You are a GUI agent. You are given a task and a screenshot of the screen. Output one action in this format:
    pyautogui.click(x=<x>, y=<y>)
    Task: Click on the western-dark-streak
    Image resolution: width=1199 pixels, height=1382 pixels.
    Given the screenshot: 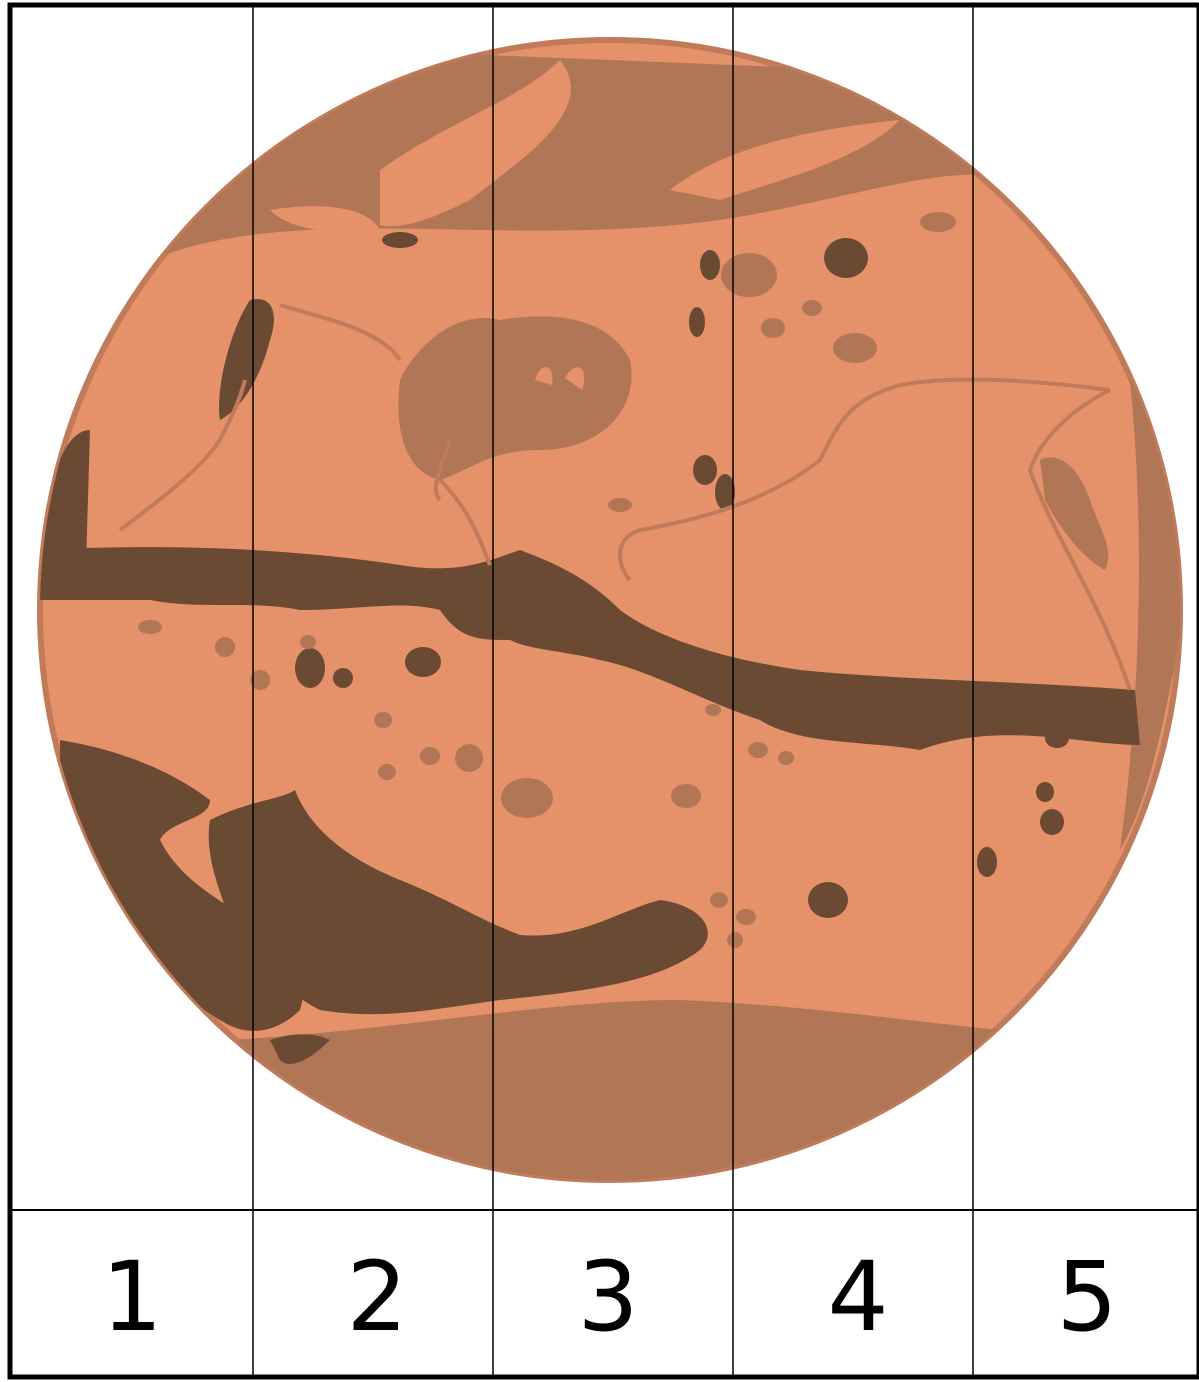 What is the action you would take?
    pyautogui.click(x=246, y=359)
    